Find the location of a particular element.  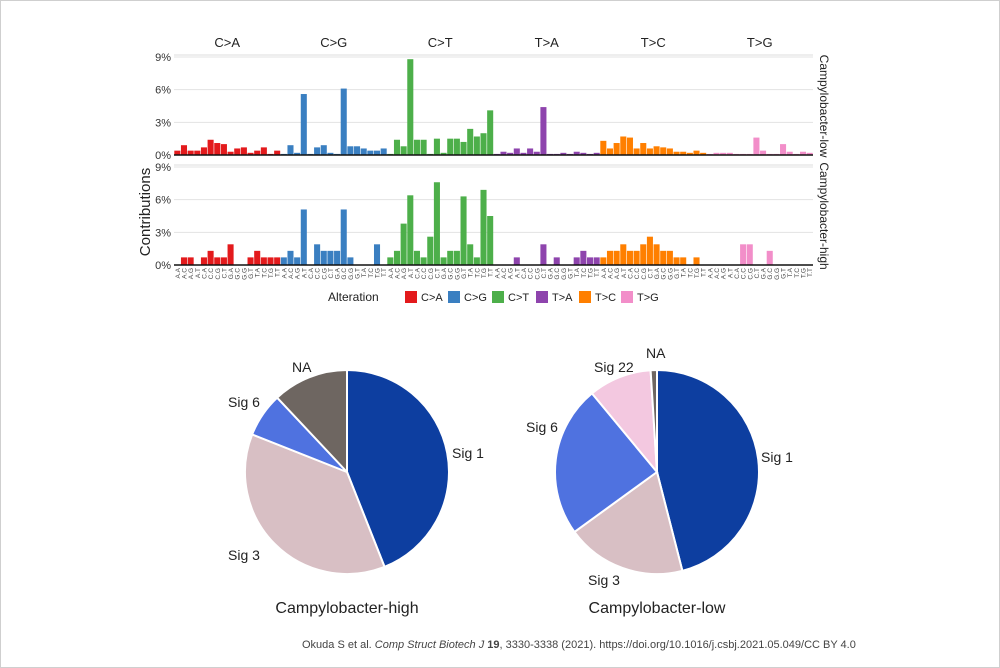

facet-label-t-a: T>A is located at coordinates (547, 42).